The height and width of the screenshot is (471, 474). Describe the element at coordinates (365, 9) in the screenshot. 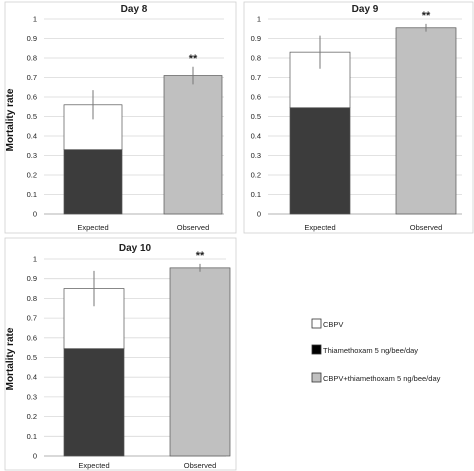

I see `chart-title: Day 9` at that location.